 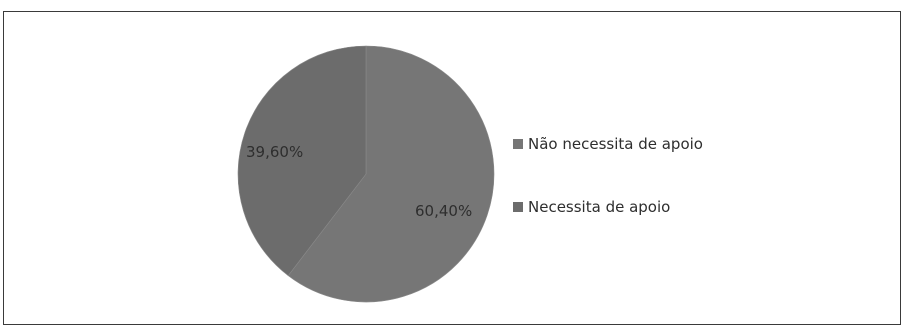 I want to click on slice-label-necessita: 39,60%, so click(x=275, y=152).